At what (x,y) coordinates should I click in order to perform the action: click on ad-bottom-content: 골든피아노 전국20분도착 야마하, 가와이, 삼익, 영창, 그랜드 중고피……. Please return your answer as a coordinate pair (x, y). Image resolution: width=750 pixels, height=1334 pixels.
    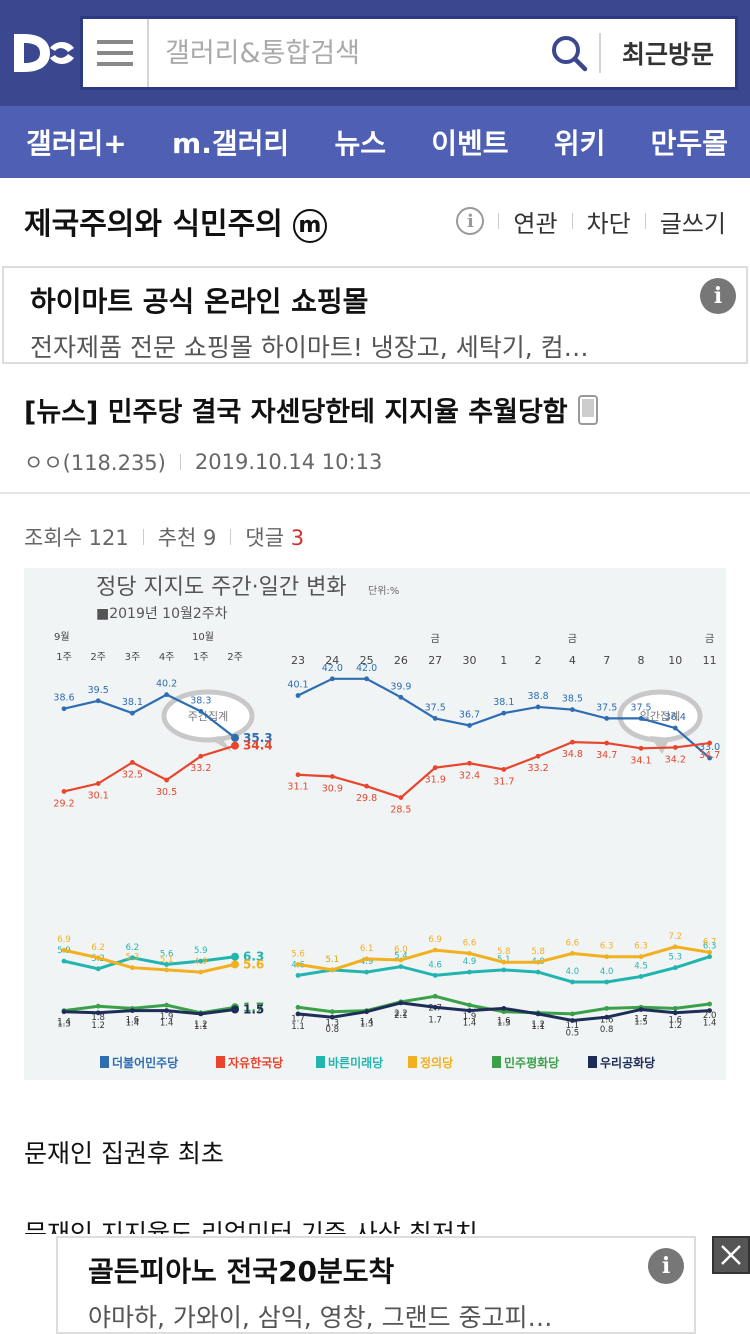
    Looking at the image, I should click on (376, 1285).